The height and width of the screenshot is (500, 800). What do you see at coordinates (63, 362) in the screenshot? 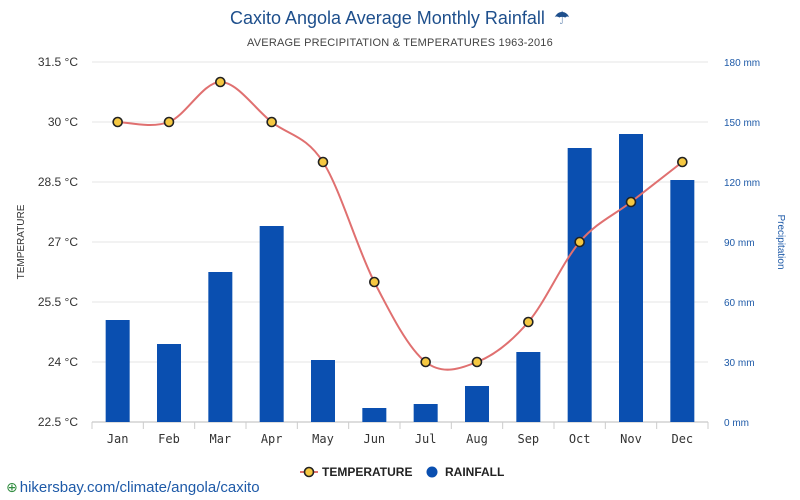
I see `left-tick-label: 24 °C` at bounding box center [63, 362].